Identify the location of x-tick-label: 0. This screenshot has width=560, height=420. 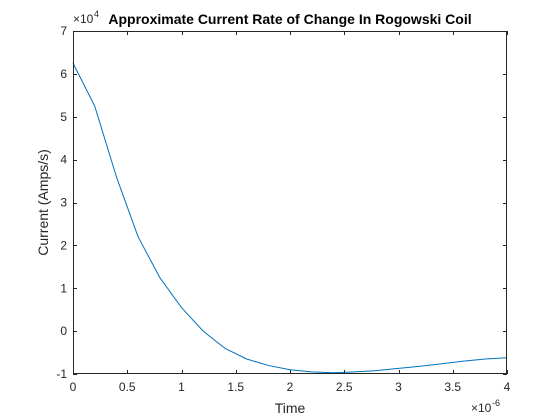
(73, 387).